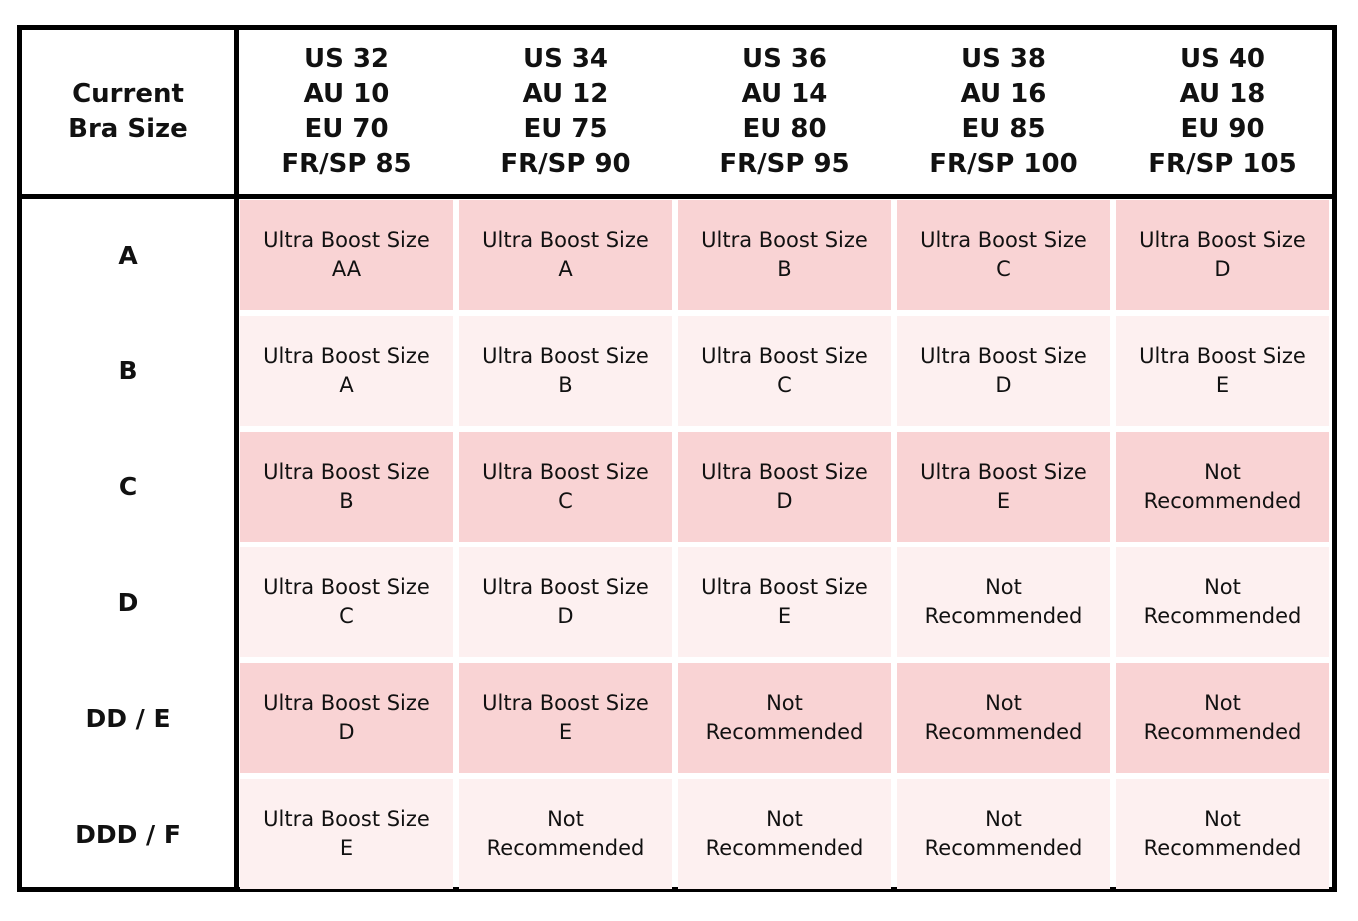  What do you see at coordinates (346, 129) in the screenshot?
I see `text-line: EU 70` at bounding box center [346, 129].